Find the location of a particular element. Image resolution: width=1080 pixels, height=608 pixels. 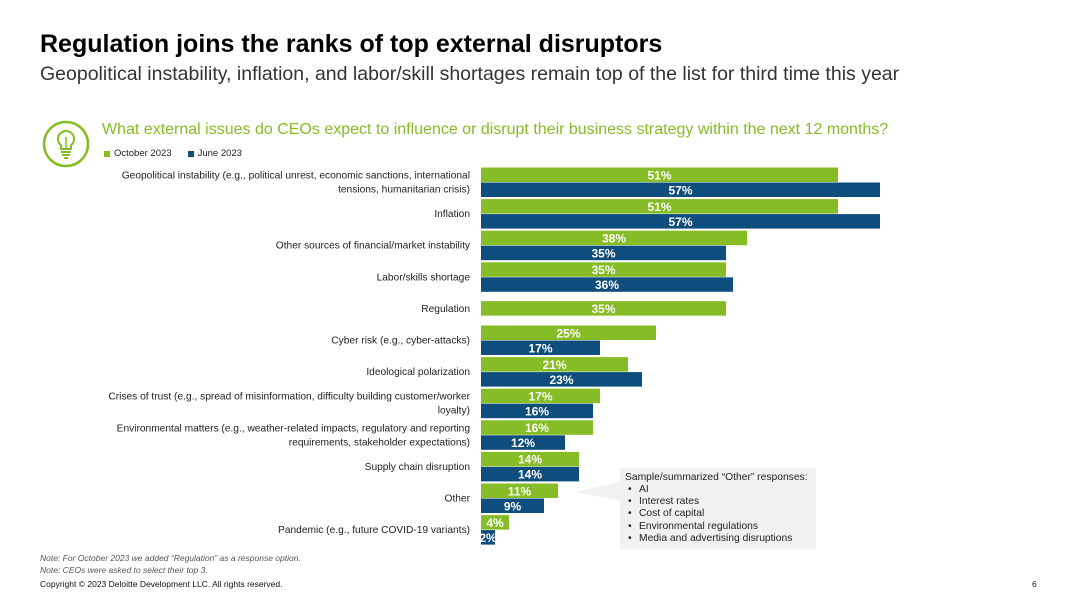

callout-item: Media and advertising disruptions is located at coordinates (719, 539).